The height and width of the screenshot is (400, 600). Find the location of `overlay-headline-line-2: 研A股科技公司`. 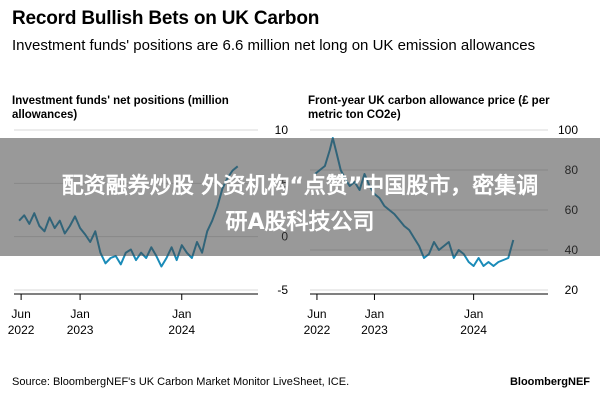

overlay-headline-line-2: 研A股科技公司 is located at coordinates (300, 222).